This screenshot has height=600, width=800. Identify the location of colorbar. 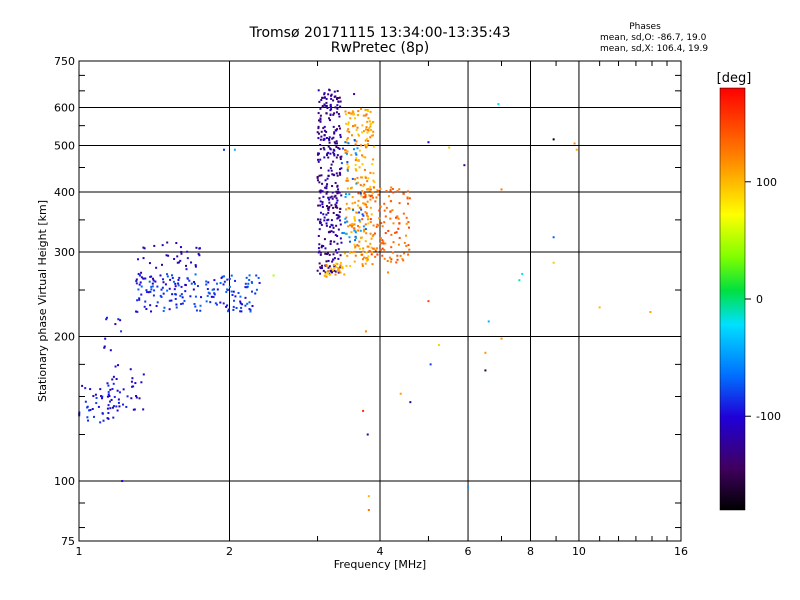
(732, 299).